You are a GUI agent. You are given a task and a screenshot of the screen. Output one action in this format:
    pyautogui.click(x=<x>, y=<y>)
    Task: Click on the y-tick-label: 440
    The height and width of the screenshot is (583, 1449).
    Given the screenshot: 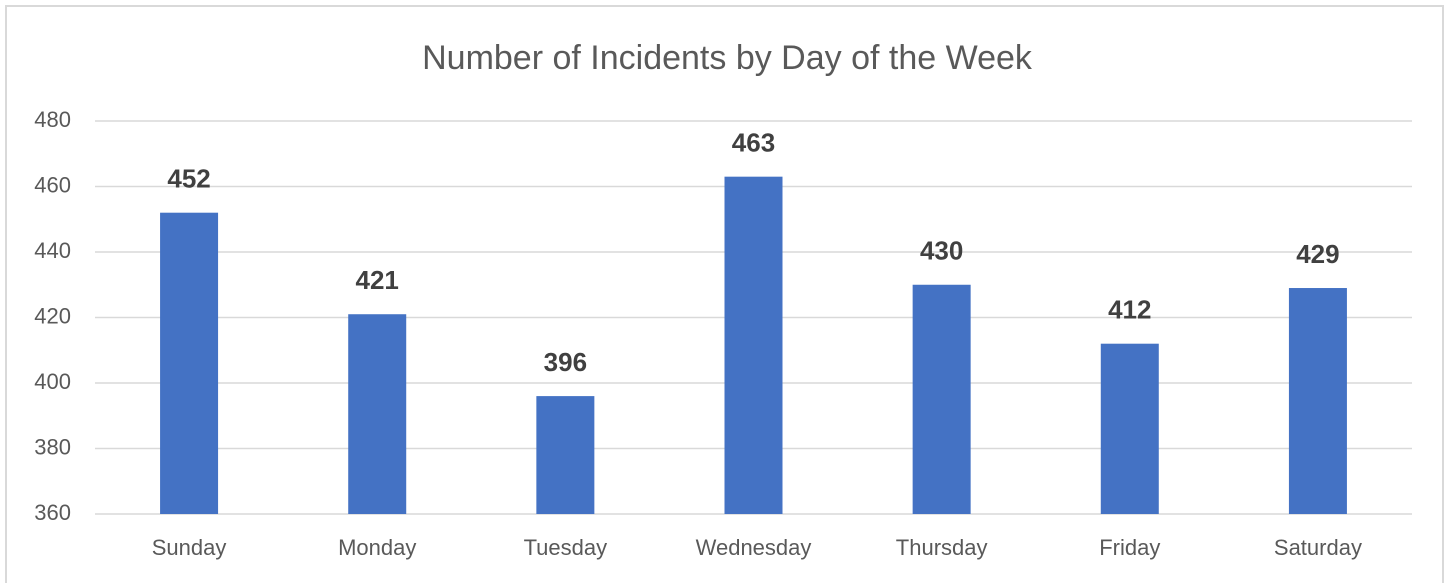 What is the action you would take?
    pyautogui.click(x=52, y=250)
    